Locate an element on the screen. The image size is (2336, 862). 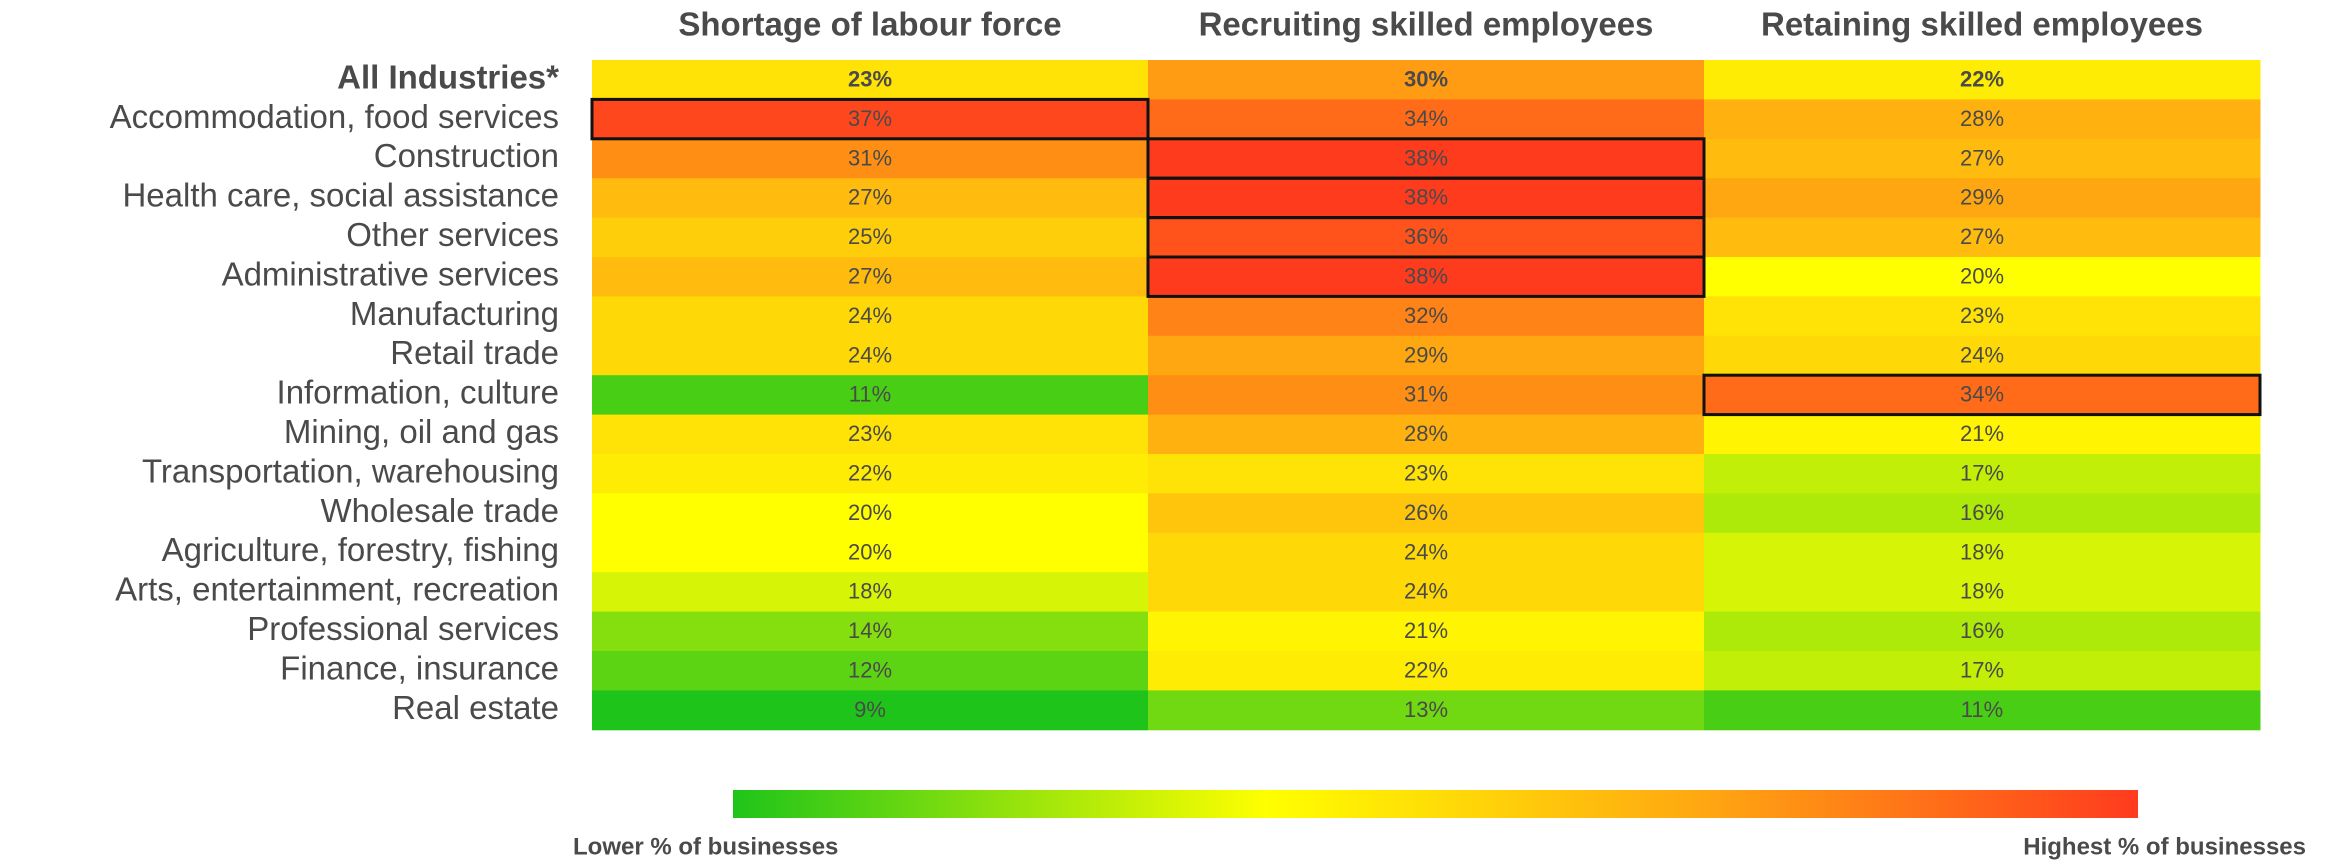
row-label: Finance, insurance is located at coordinates (419, 667).